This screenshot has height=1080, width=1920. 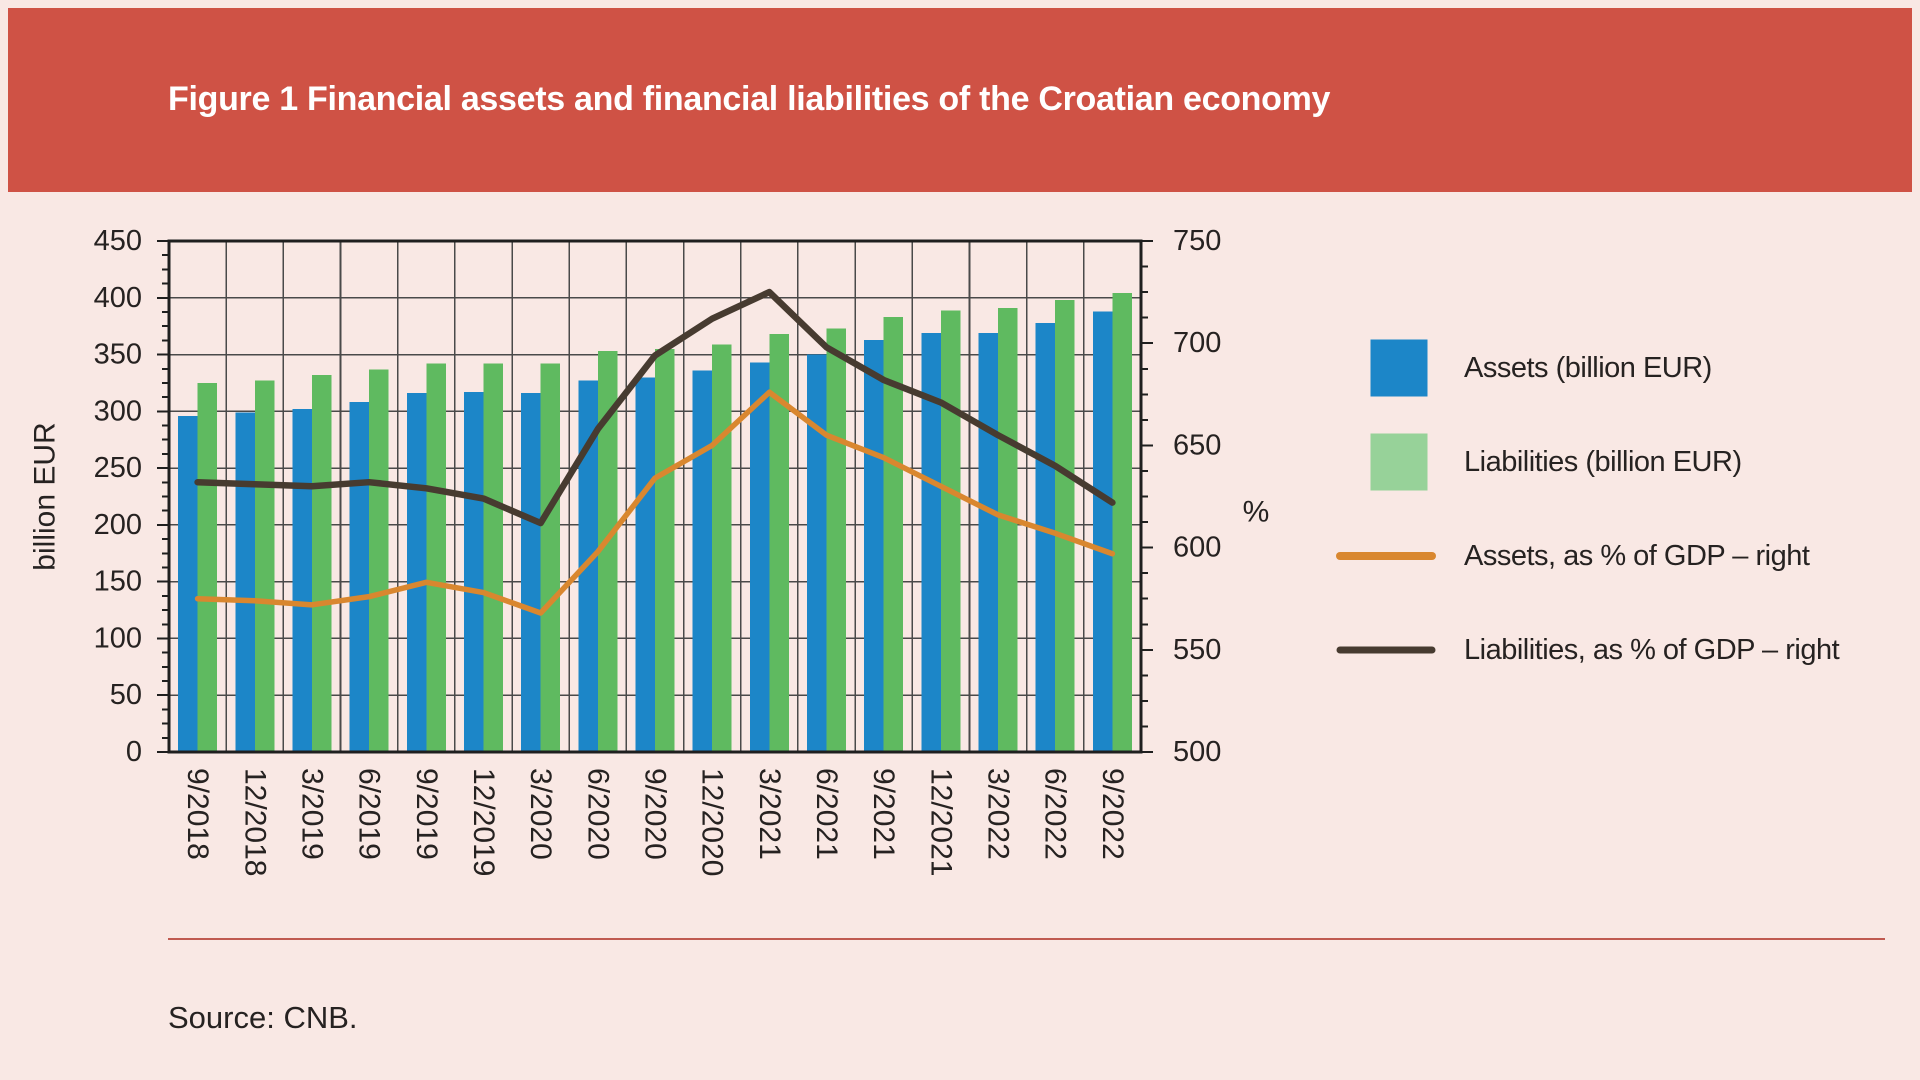 I want to click on legend-label: Liabilities (billion EUR), so click(x=1603, y=462).